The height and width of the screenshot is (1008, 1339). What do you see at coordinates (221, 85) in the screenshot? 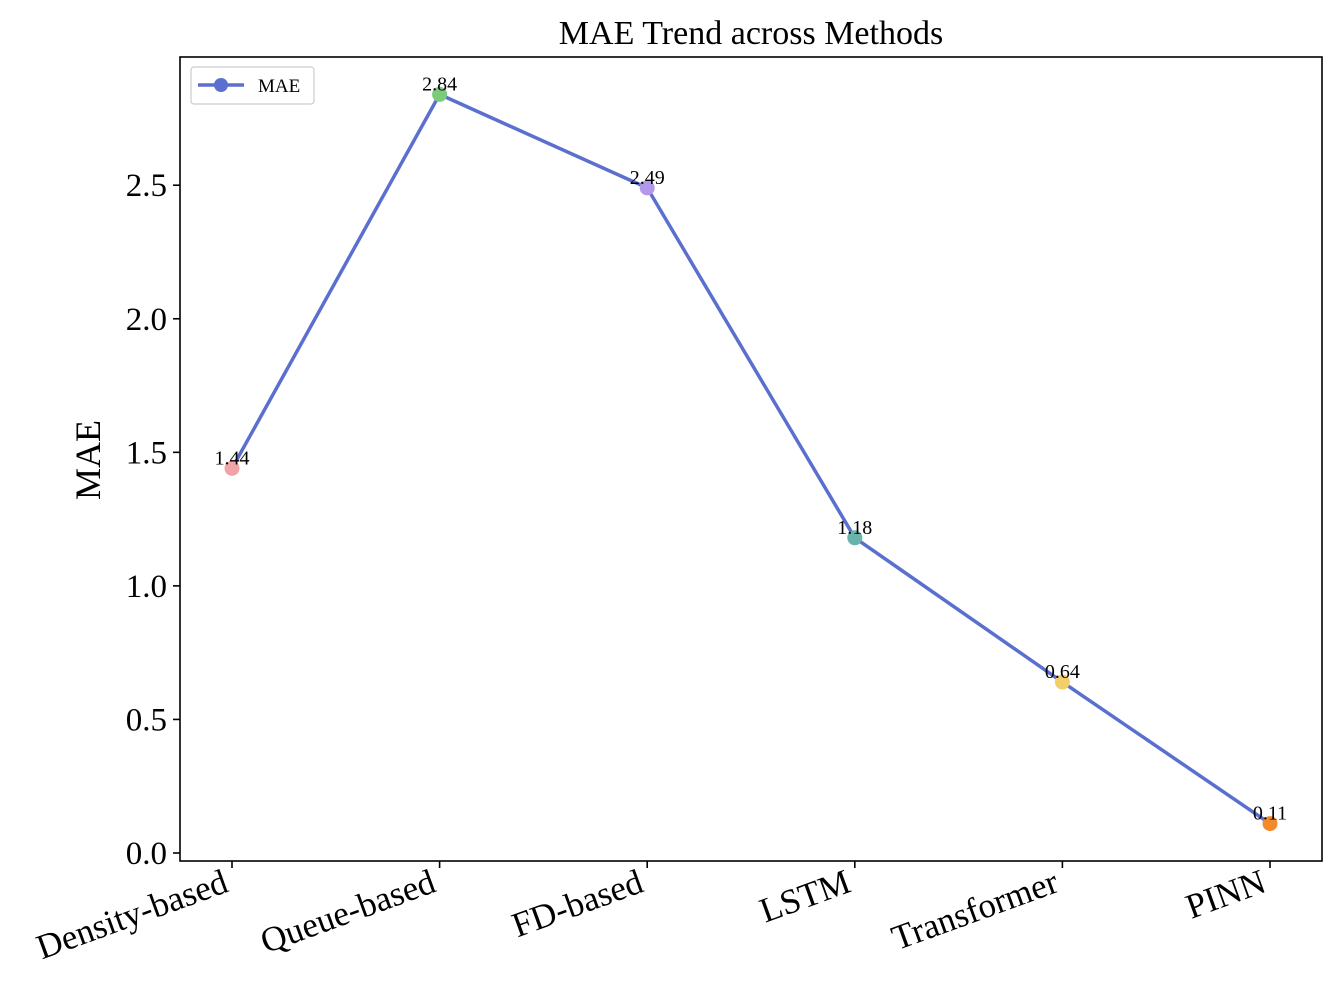
I see `legend-marker` at bounding box center [221, 85].